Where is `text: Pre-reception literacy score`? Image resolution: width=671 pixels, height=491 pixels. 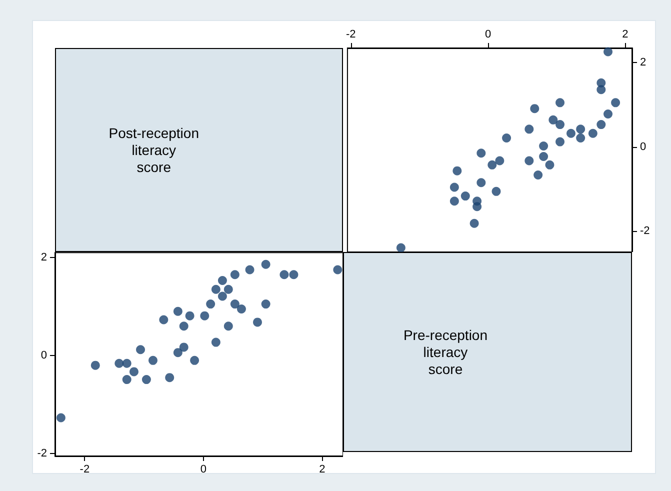 text: Pre-reception literacy score is located at coordinates (445, 352).